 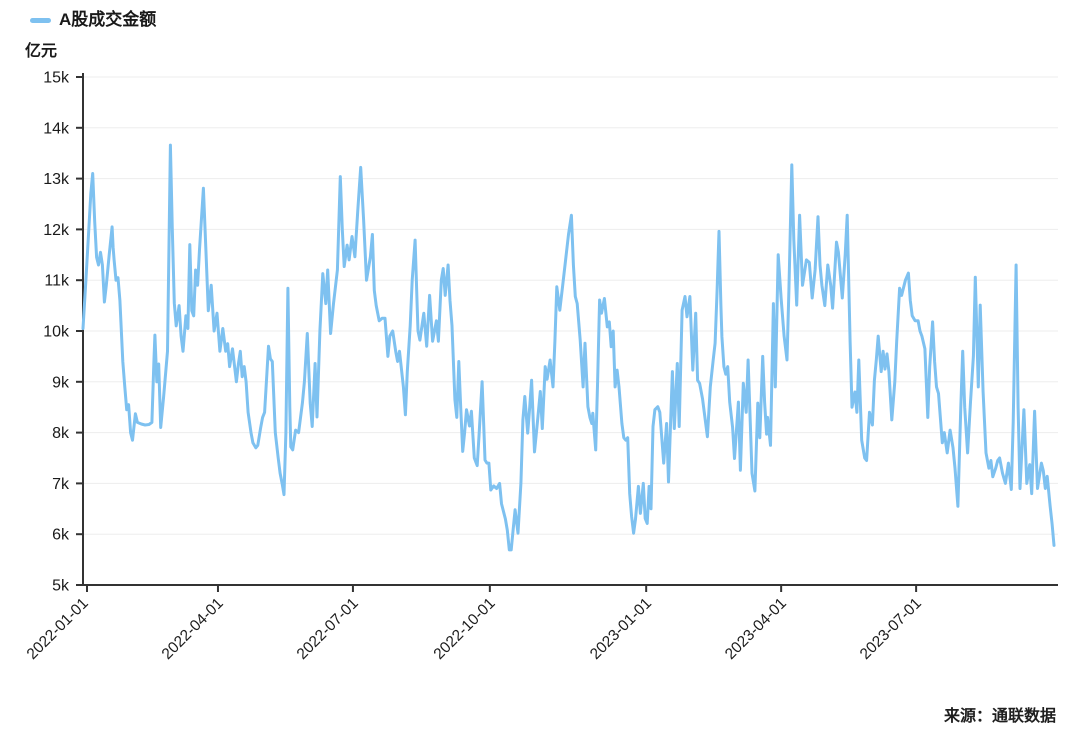 What do you see at coordinates (108, 19) in the screenshot?
I see `legend-label: A股成交金额` at bounding box center [108, 19].